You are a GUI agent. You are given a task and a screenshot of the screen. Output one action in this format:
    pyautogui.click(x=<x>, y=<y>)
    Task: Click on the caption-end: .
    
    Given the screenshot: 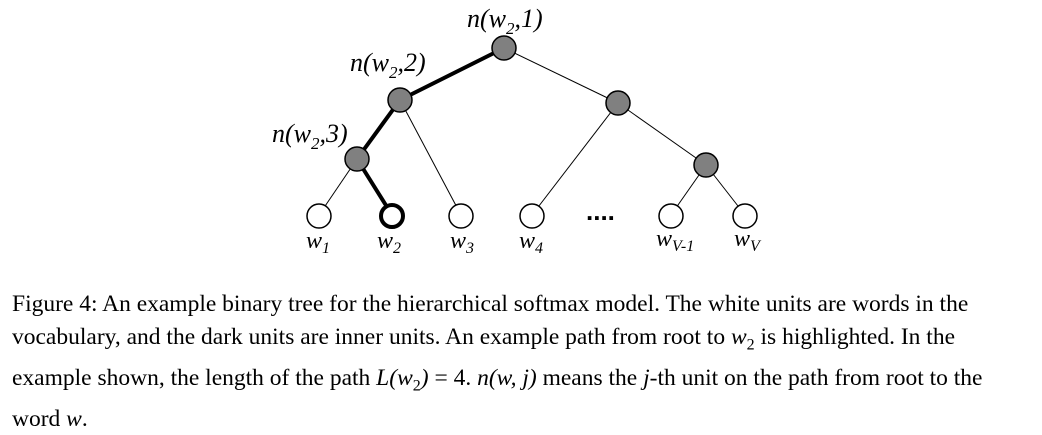 What is the action you would take?
    pyautogui.click(x=84, y=418)
    